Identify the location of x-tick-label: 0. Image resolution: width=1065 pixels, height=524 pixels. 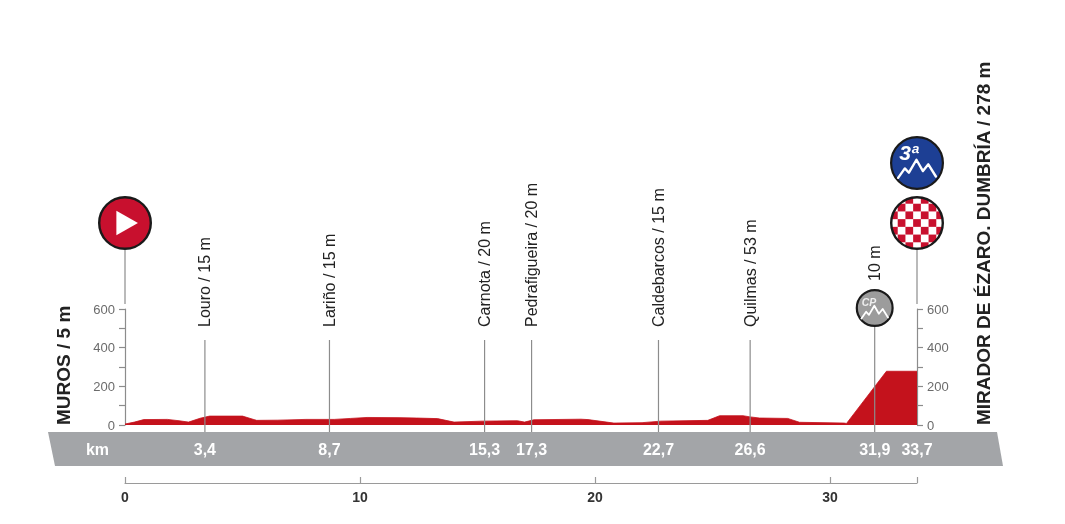
(125, 497).